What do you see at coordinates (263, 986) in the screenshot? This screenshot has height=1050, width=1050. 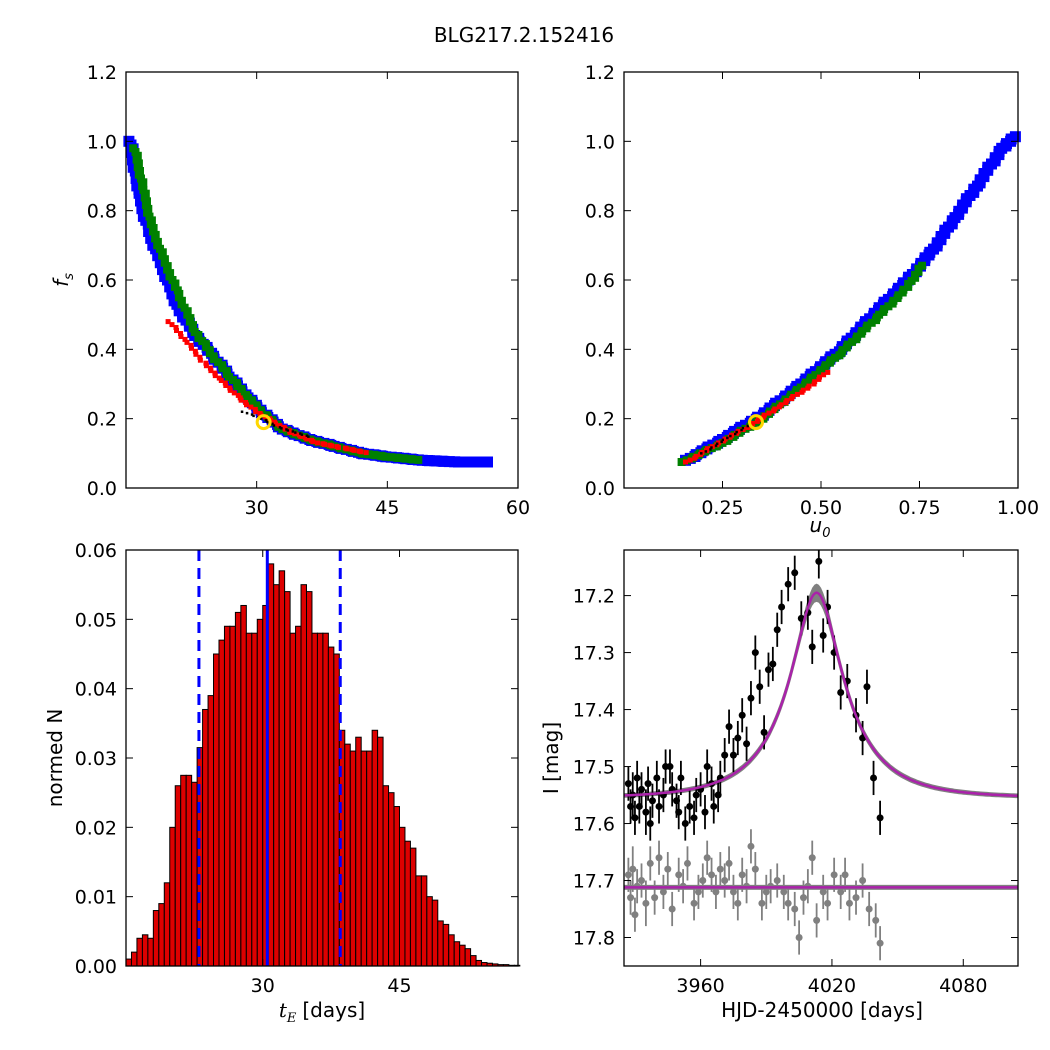 I see `x-tick-label: 30` at bounding box center [263, 986].